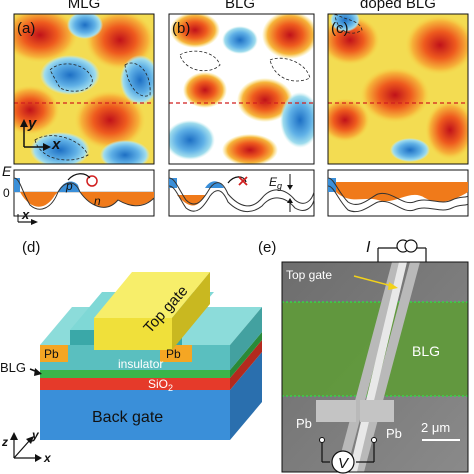 The image size is (474, 474). Describe the element at coordinates (31, 247) in the screenshot. I see `panel-d-label: (d)` at that location.